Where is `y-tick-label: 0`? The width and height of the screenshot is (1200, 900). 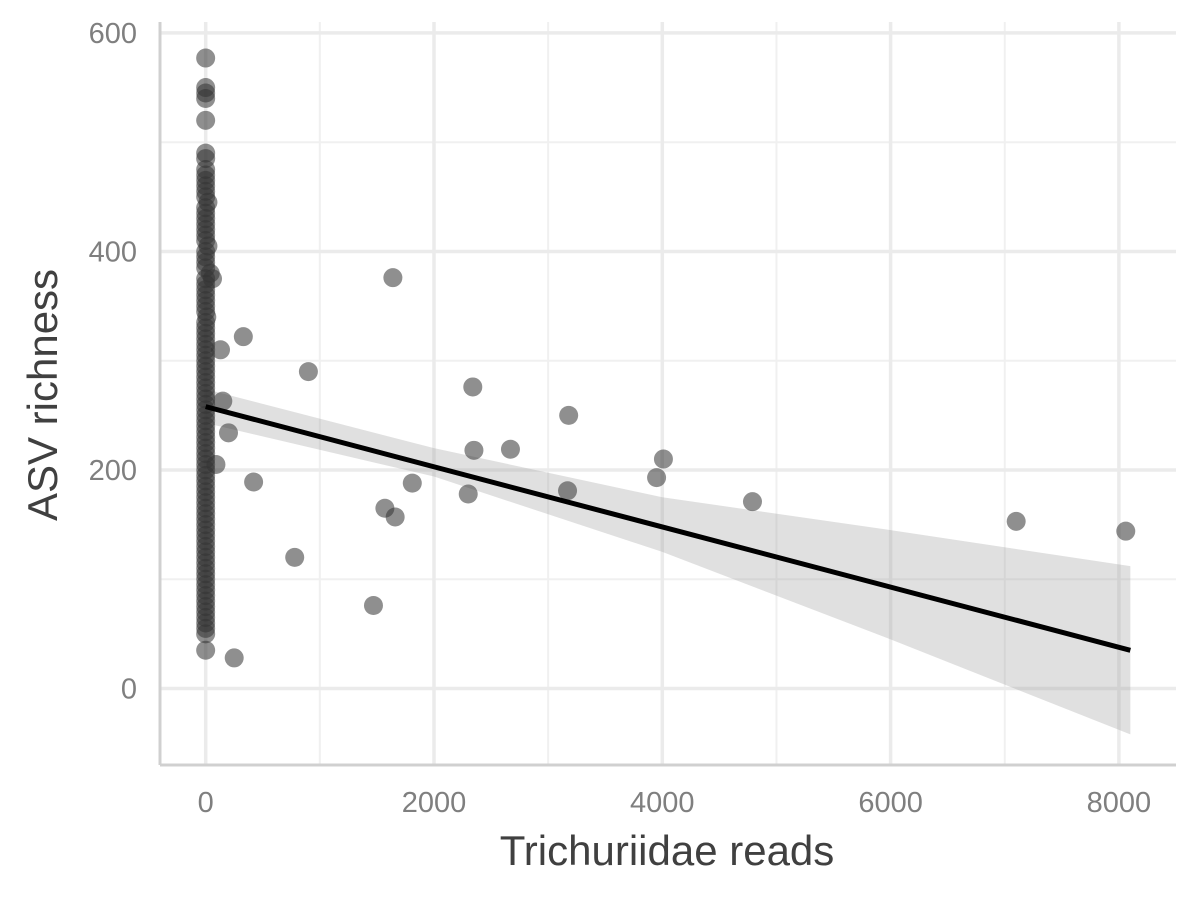 y-tick-label: 0 is located at coordinates (129, 690).